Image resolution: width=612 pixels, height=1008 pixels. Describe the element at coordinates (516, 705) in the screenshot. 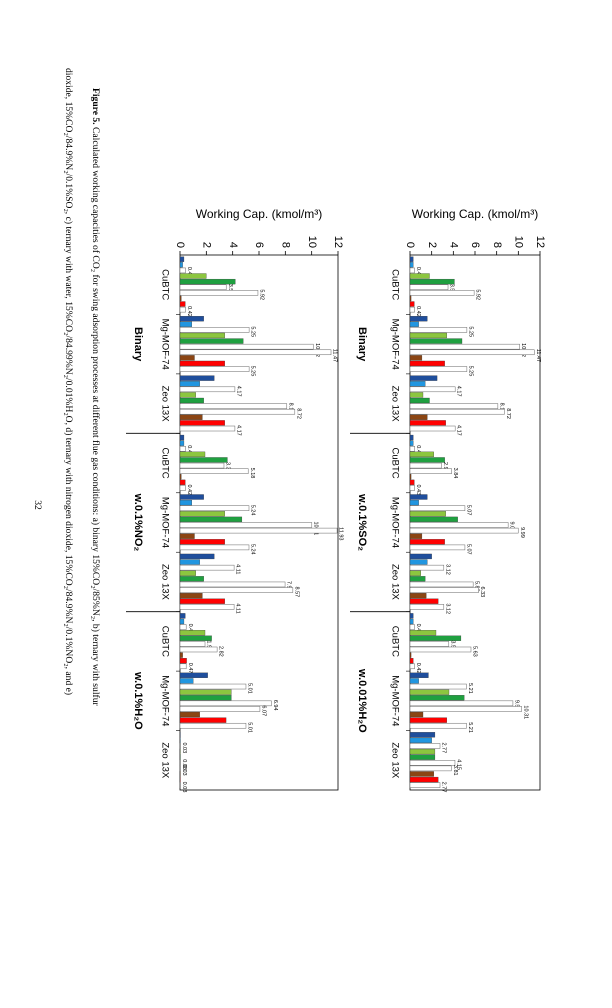

I see `value-label: 9.50` at that location.